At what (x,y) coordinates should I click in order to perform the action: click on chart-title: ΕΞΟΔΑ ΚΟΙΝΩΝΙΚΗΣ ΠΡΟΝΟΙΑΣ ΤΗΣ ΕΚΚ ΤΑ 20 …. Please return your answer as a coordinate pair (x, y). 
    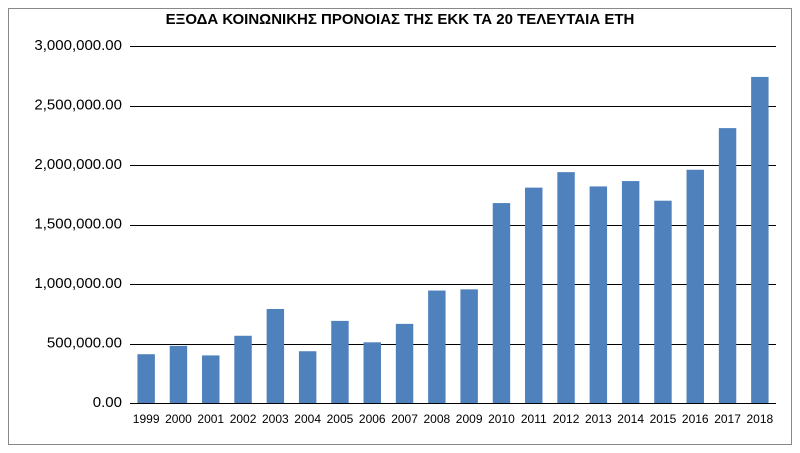
    Looking at the image, I should click on (400, 19).